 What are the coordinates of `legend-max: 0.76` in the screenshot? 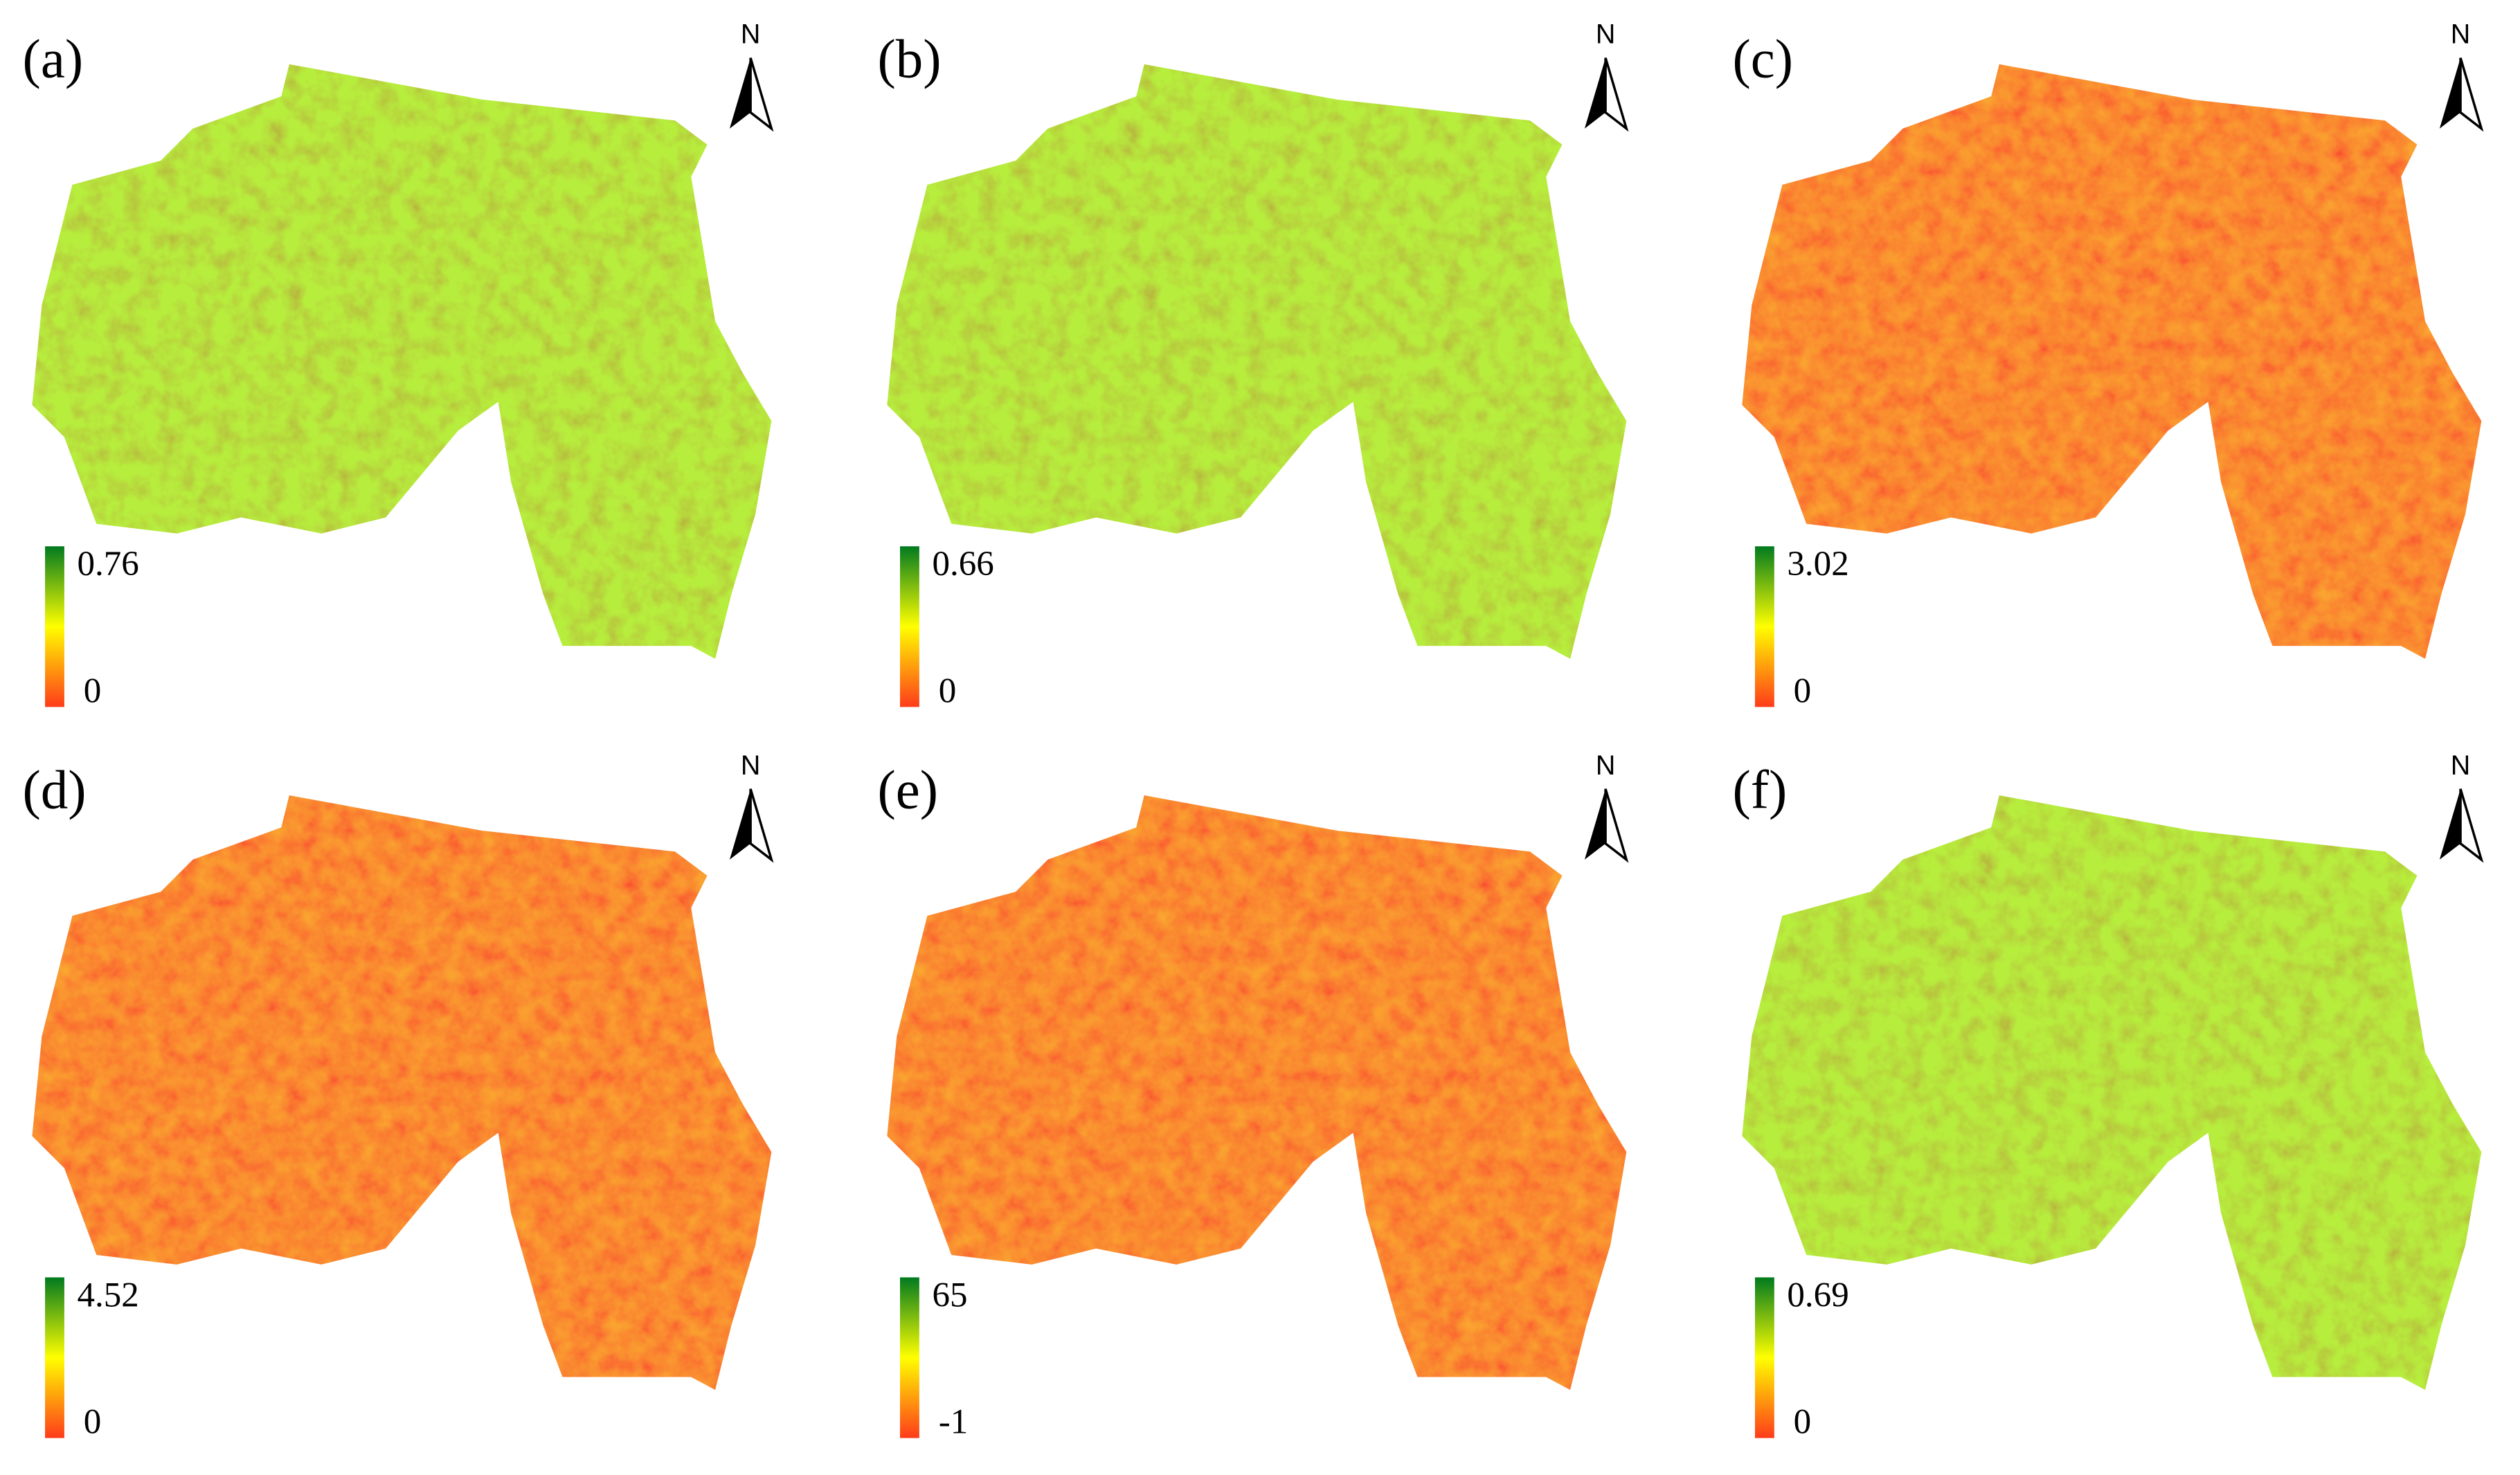 It's located at (107, 564).